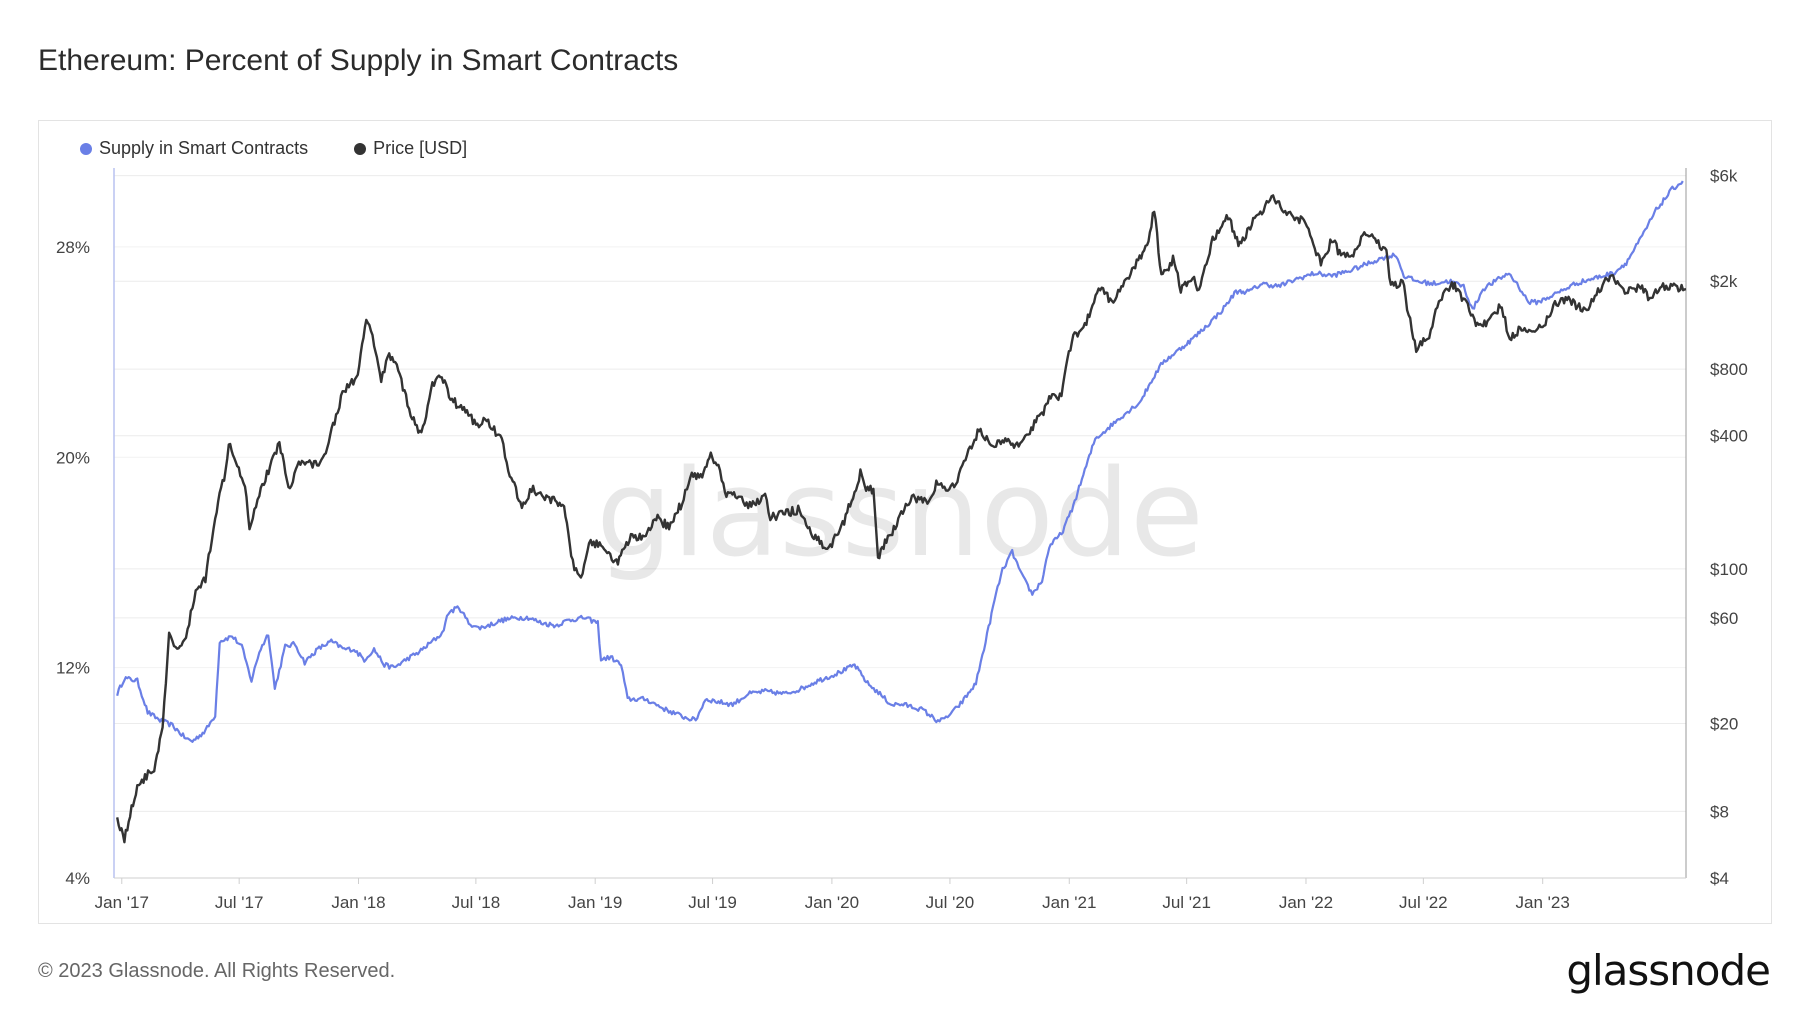  I want to click on x-tick-label: Jan '23, so click(1543, 902).